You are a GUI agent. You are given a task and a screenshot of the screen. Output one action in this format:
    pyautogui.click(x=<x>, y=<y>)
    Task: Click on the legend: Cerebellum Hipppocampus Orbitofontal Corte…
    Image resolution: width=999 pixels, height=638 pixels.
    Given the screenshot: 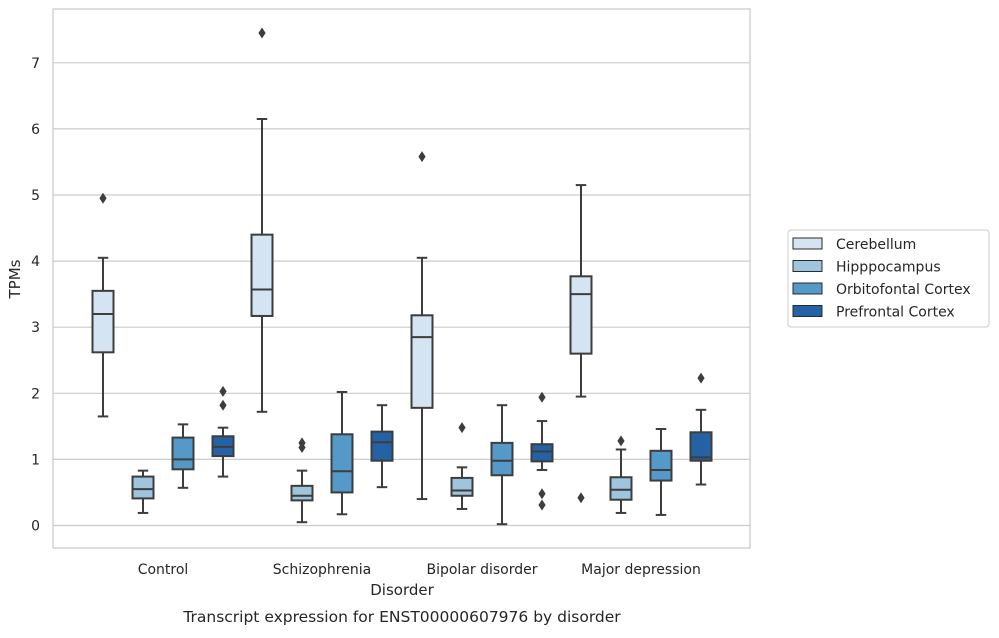 What is the action you would take?
    pyautogui.click(x=888, y=278)
    